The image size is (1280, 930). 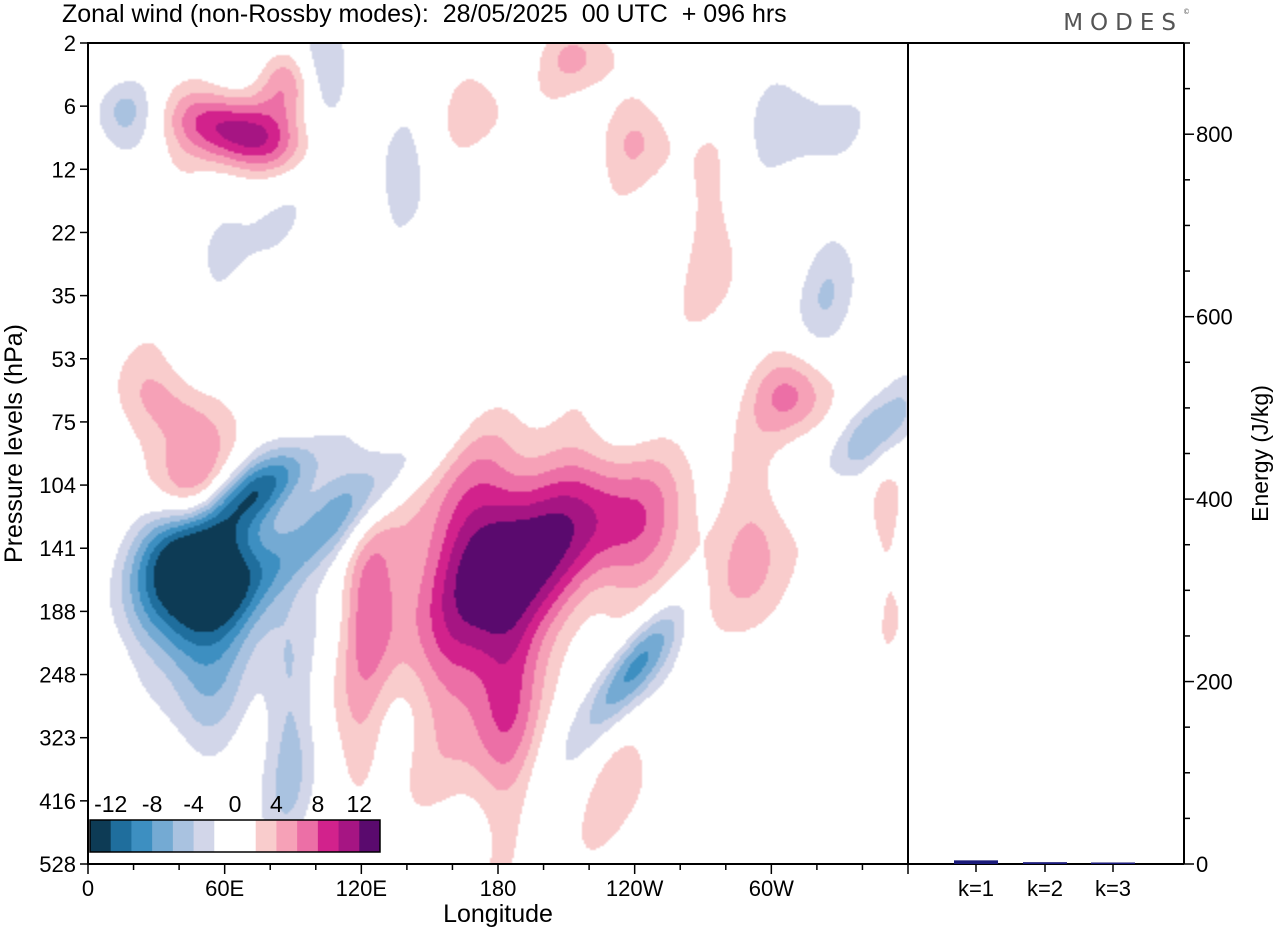 I want to click on x-tick-label: 60E, so click(x=224, y=888).